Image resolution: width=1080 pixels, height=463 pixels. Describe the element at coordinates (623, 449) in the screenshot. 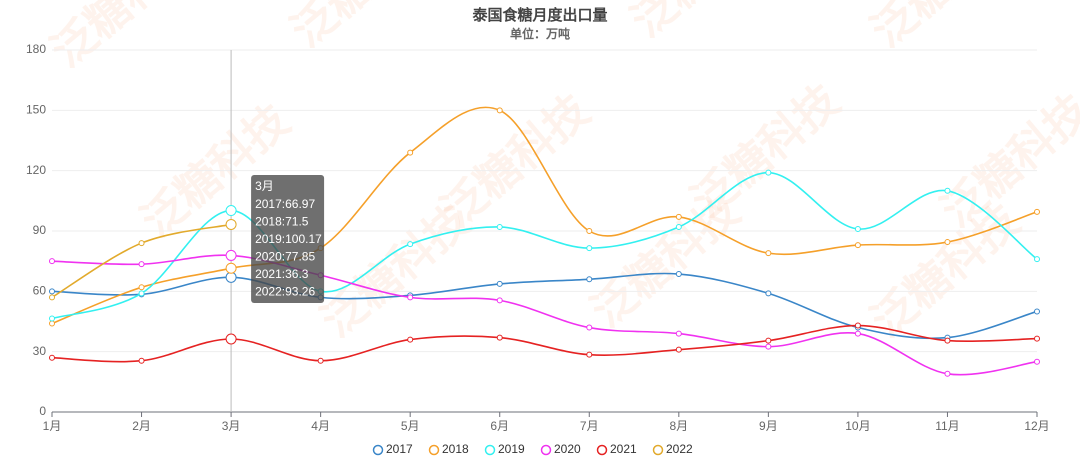

I see `legend-label: 2021` at that location.